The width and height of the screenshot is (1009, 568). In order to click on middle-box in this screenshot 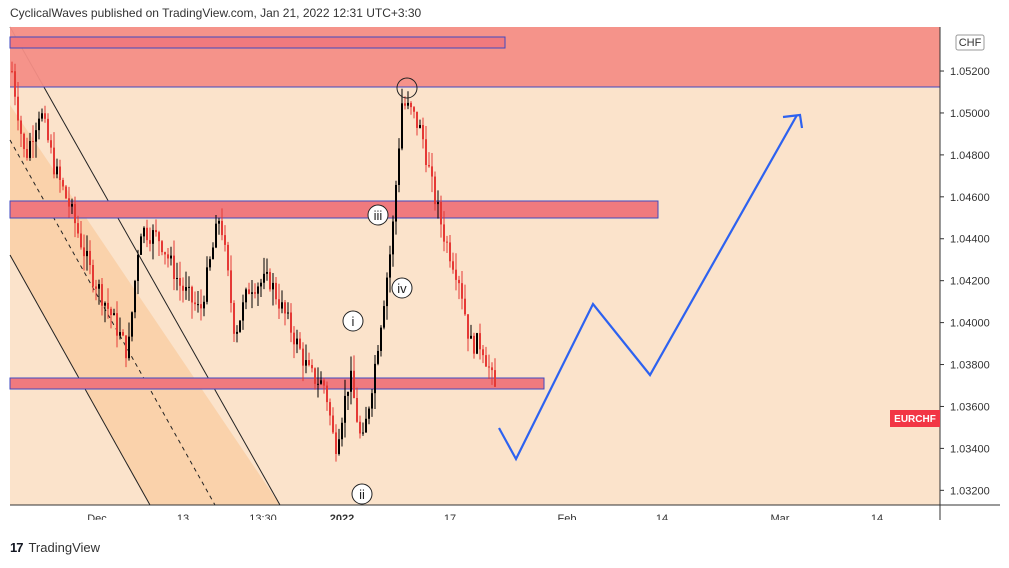, I will do `click(334, 209)`.